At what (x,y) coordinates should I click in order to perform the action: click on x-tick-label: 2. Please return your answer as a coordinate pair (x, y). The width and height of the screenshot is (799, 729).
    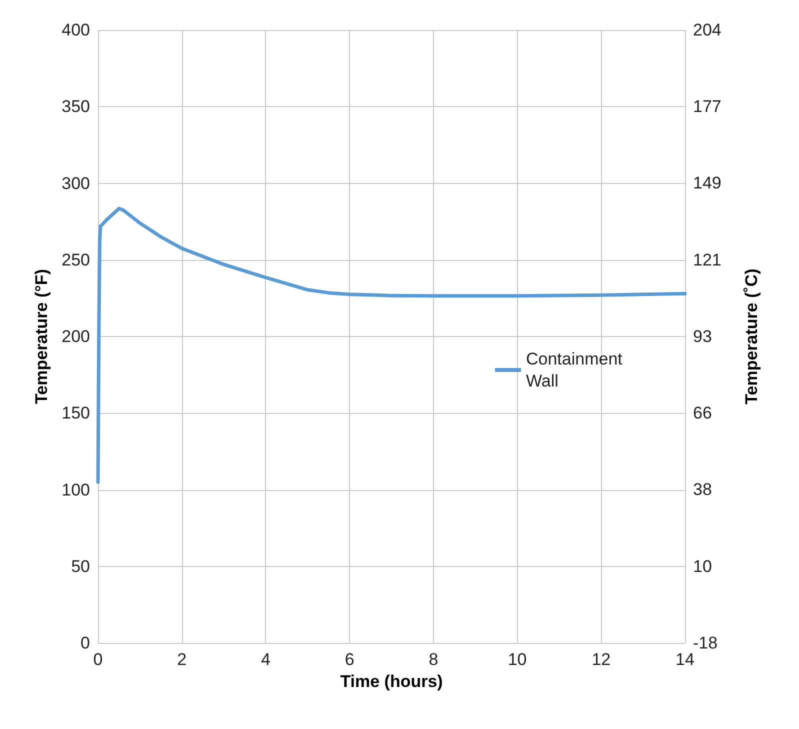
    Looking at the image, I should click on (182, 659).